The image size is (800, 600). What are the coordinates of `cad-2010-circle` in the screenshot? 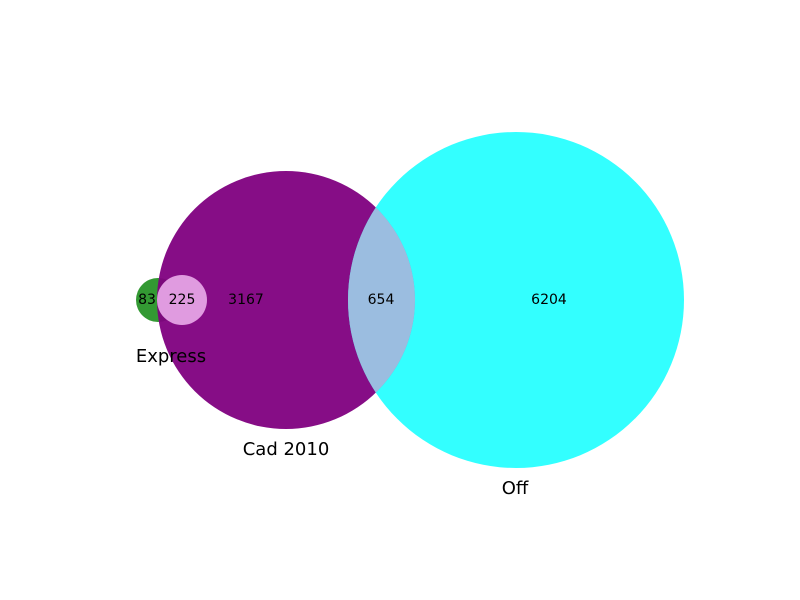 It's located at (286, 300).